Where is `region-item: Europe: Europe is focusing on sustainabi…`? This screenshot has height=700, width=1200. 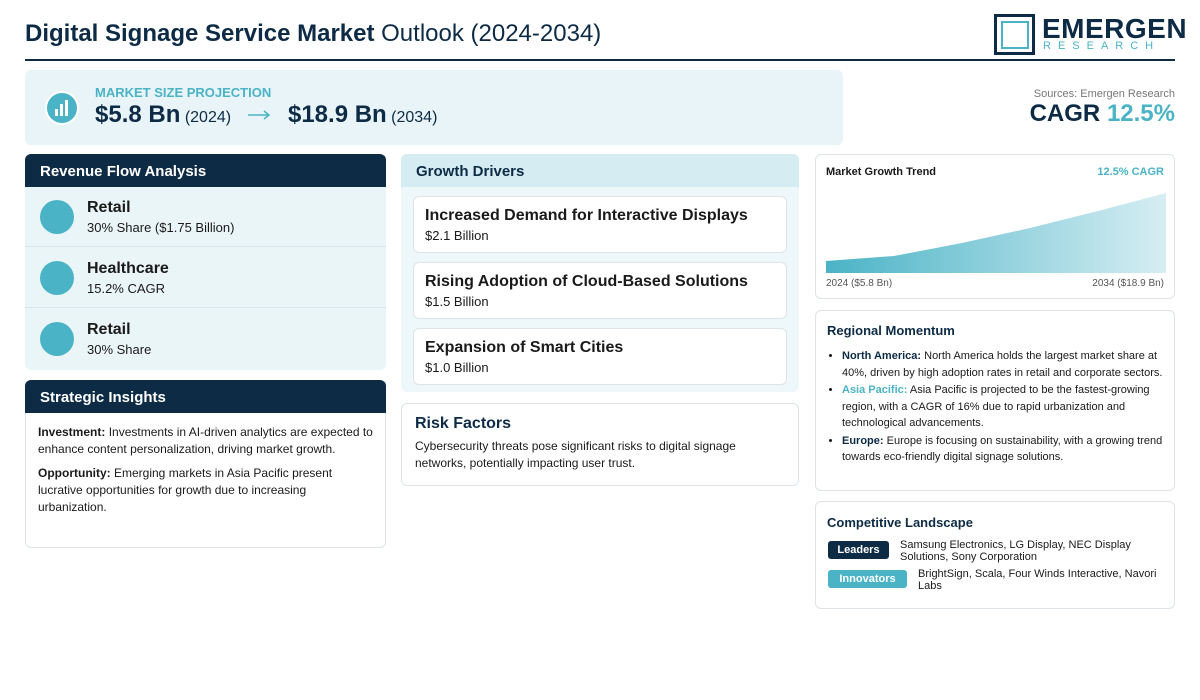
region-item: Europe: Europe is focusing on sustainabi… is located at coordinates (1002, 449).